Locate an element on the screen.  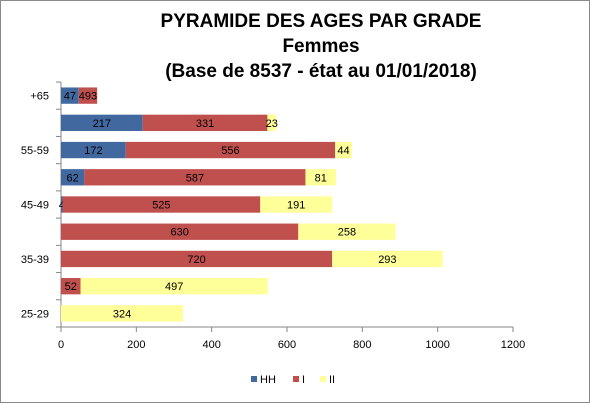
data-label: 47 is located at coordinates (70, 97).